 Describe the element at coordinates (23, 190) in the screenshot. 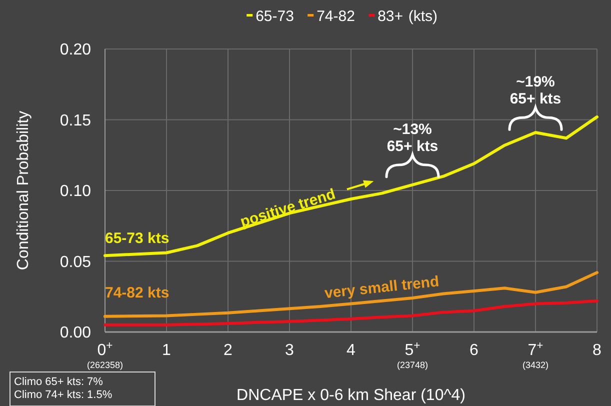

I see `y-axis-title: Conditional Probability` at that location.